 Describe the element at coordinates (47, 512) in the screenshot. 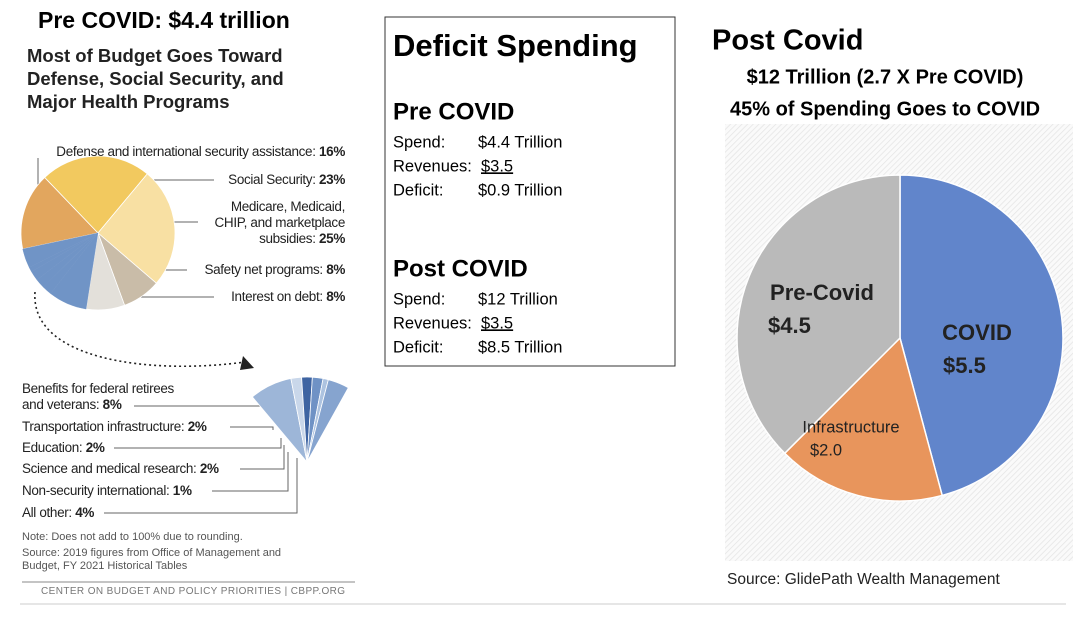

I see `category-label: All other:` at that location.